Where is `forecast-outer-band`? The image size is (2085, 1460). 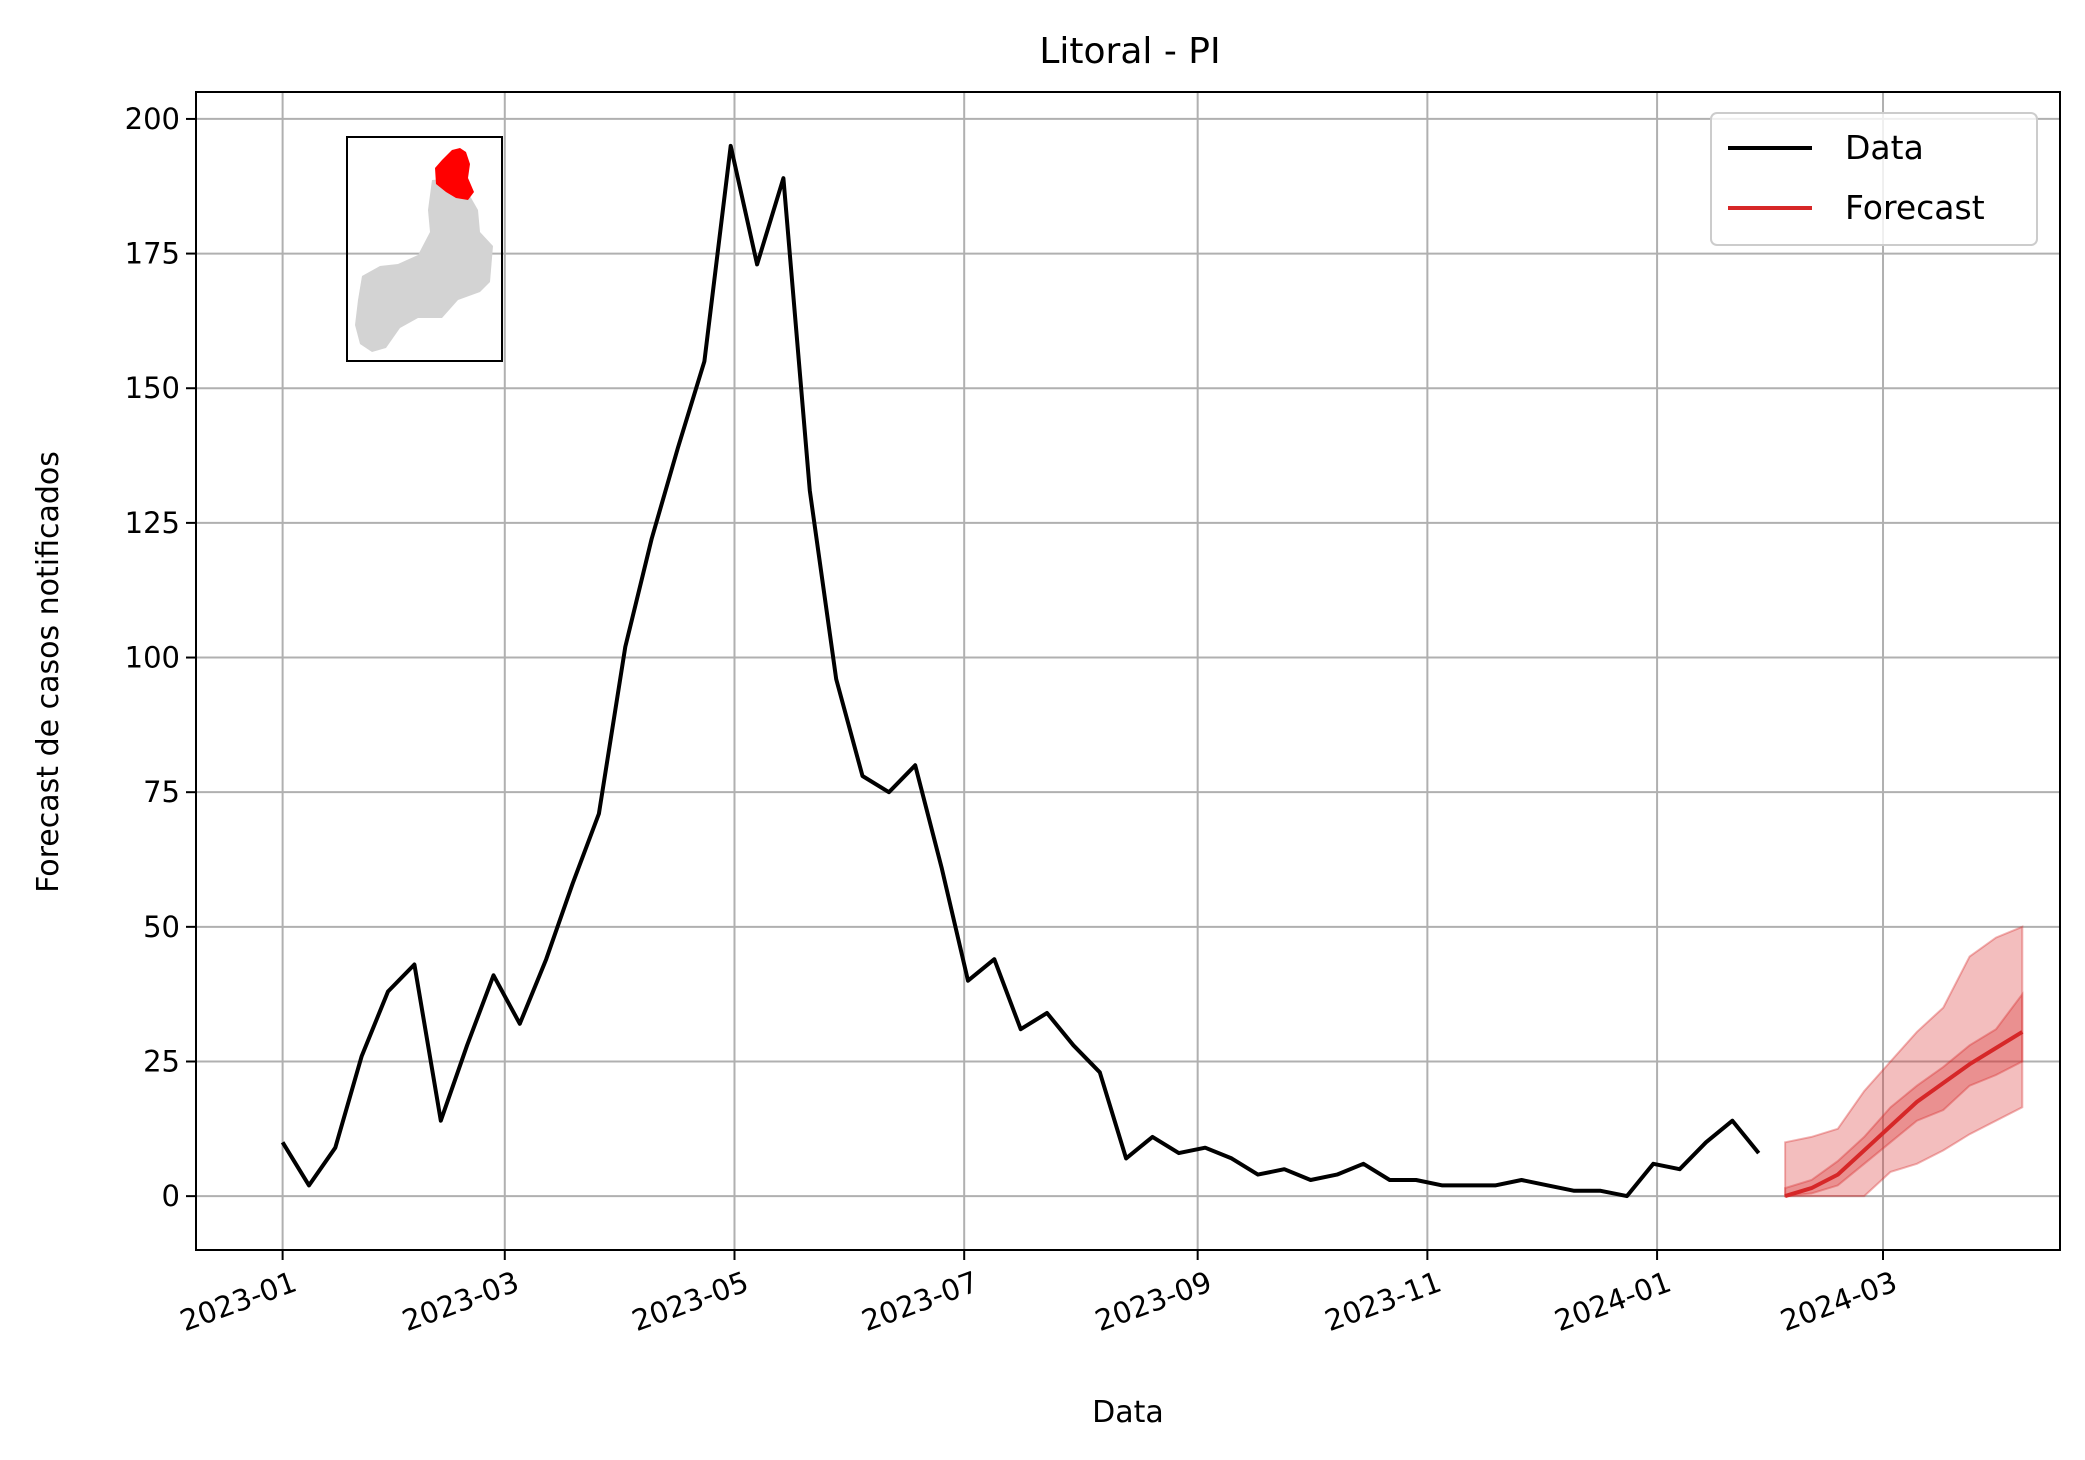 forecast-outer-band is located at coordinates (1904, 1061).